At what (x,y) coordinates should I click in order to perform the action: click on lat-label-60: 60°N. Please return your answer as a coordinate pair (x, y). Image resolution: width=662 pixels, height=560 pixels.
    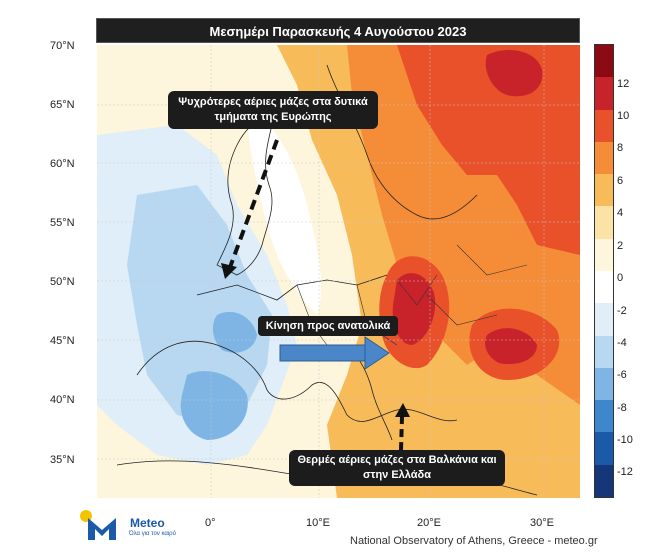
    Looking at the image, I should click on (62, 164).